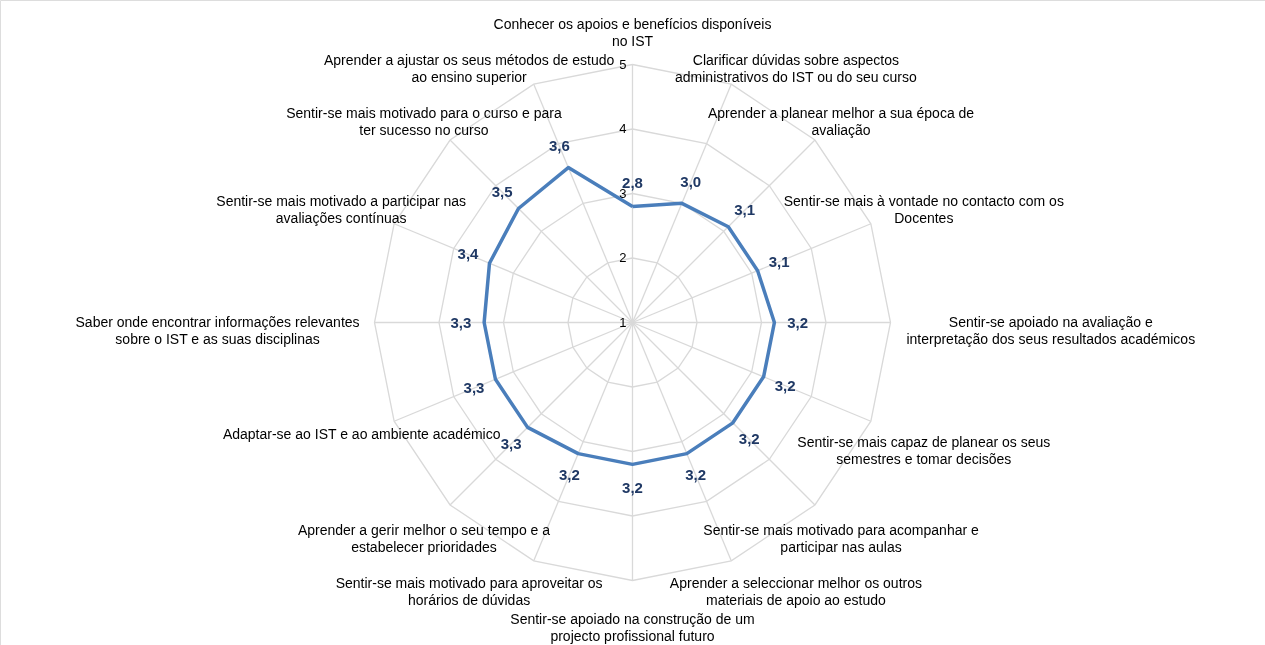 The height and width of the screenshot is (645, 1265). I want to click on data-label: 3,5, so click(502, 192).